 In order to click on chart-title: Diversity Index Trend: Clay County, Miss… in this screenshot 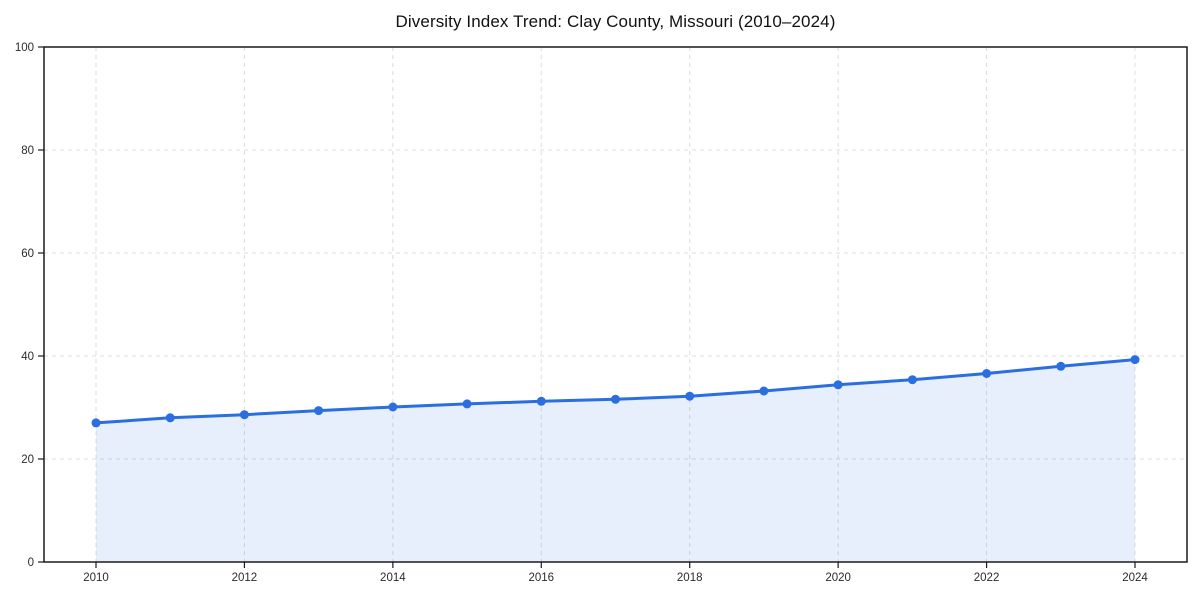, I will do `click(615, 21)`.